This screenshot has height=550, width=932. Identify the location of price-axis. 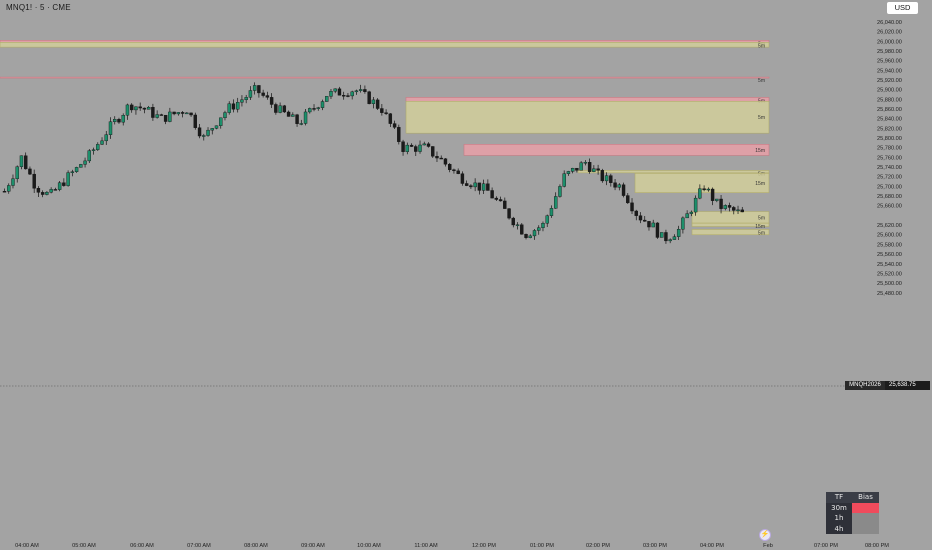
(881, 275).